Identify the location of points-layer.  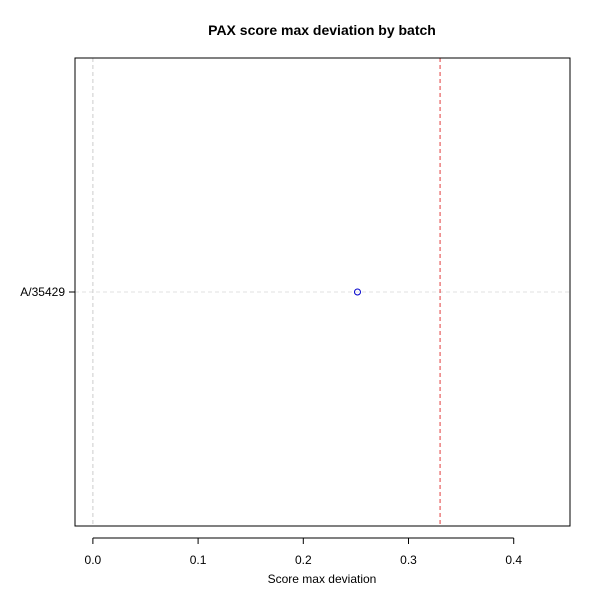
(357, 292).